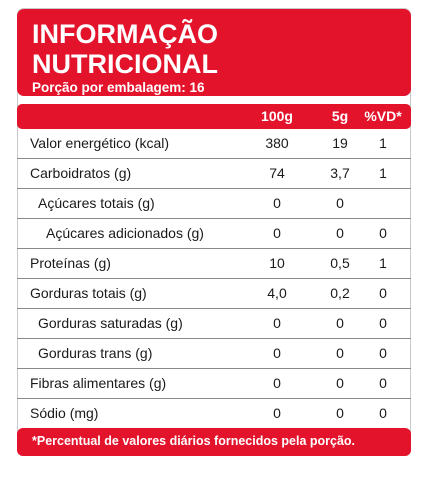 Image resolution: width=430 pixels, height=490 pixels. Describe the element at coordinates (214, 234) in the screenshot. I see `table-row: Açúcares adicionados (g) 0 0 0` at that location.